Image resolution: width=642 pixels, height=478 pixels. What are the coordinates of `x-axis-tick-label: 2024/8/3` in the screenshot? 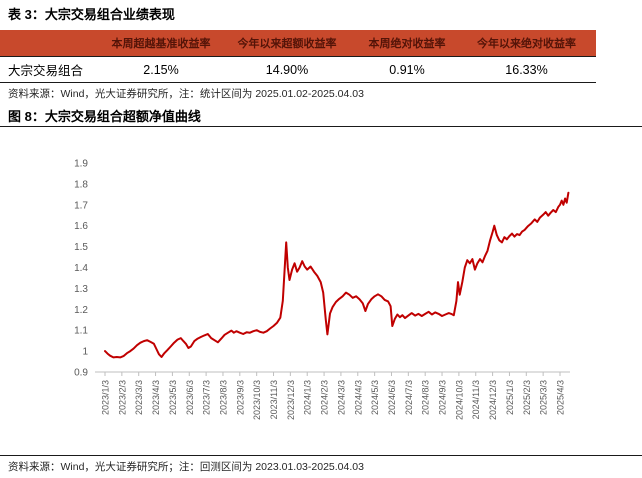 It's located at (426, 397).